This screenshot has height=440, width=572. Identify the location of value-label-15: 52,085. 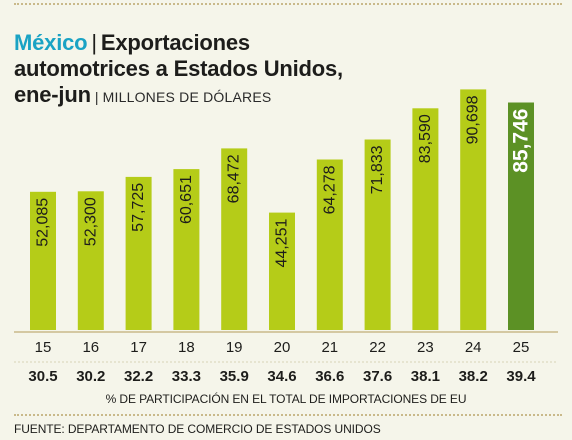
(43, 222).